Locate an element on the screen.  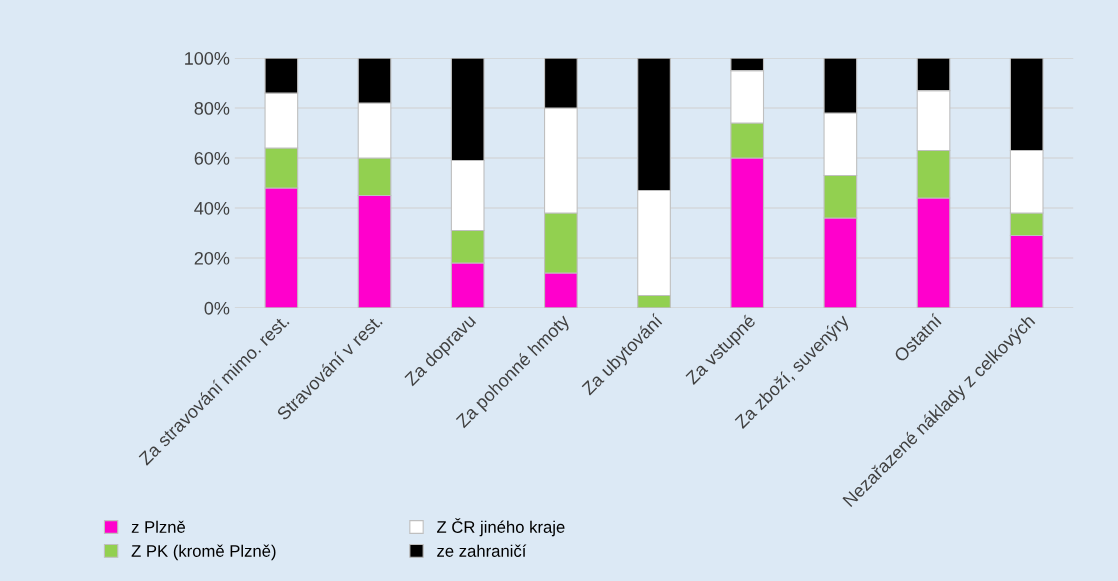
legend-label: Z PK (kromě Plzně) is located at coordinates (203, 552).